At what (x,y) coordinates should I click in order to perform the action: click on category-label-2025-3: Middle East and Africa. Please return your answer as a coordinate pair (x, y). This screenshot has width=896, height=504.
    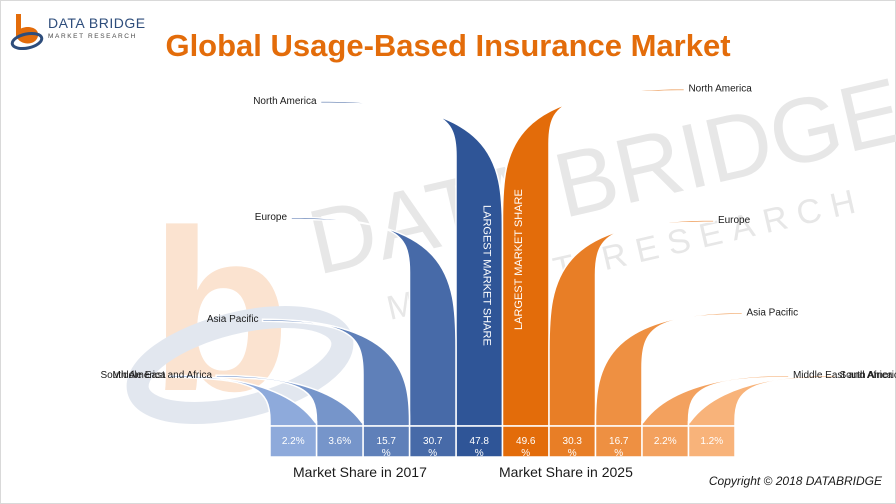
    Looking at the image, I should click on (843, 375).